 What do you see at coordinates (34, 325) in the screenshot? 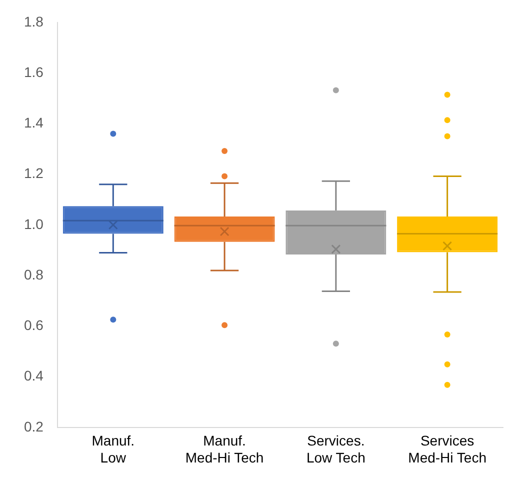
I see `y-tick-label: 0.6` at bounding box center [34, 325].